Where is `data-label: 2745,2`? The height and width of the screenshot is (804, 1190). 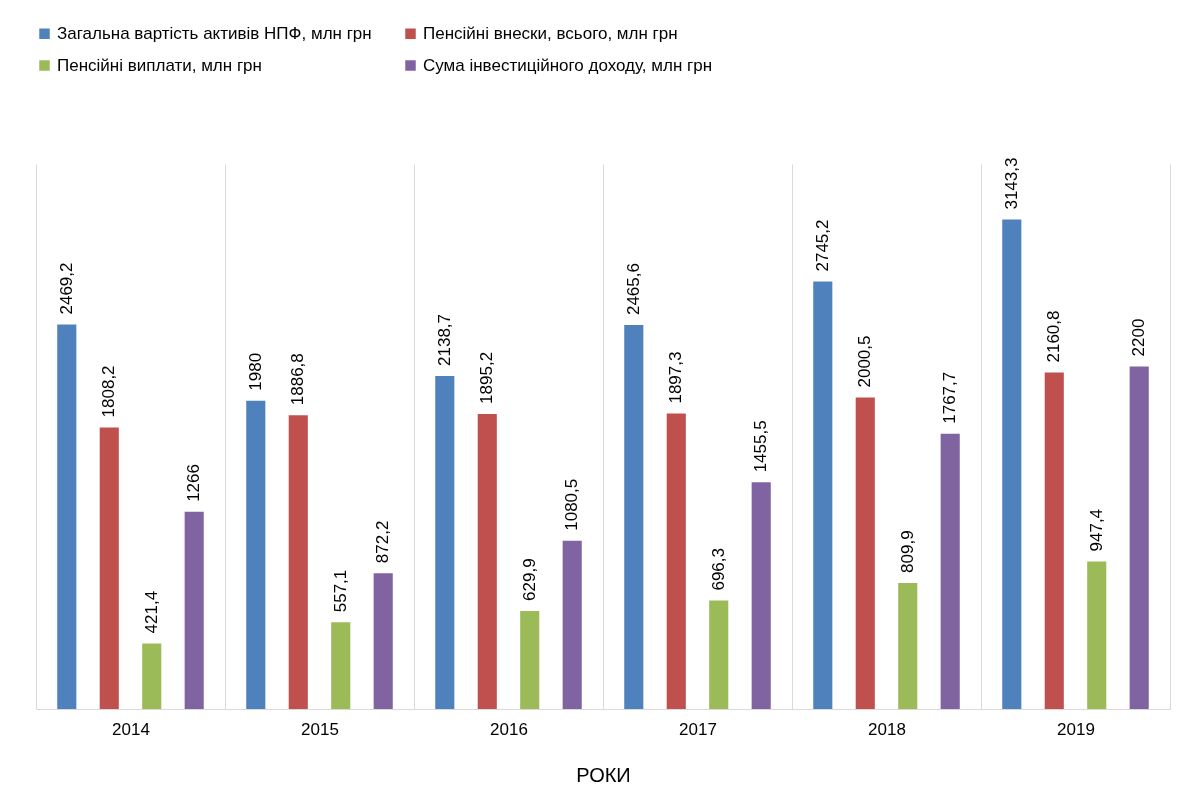 data-label: 2745,2 is located at coordinates (822, 245).